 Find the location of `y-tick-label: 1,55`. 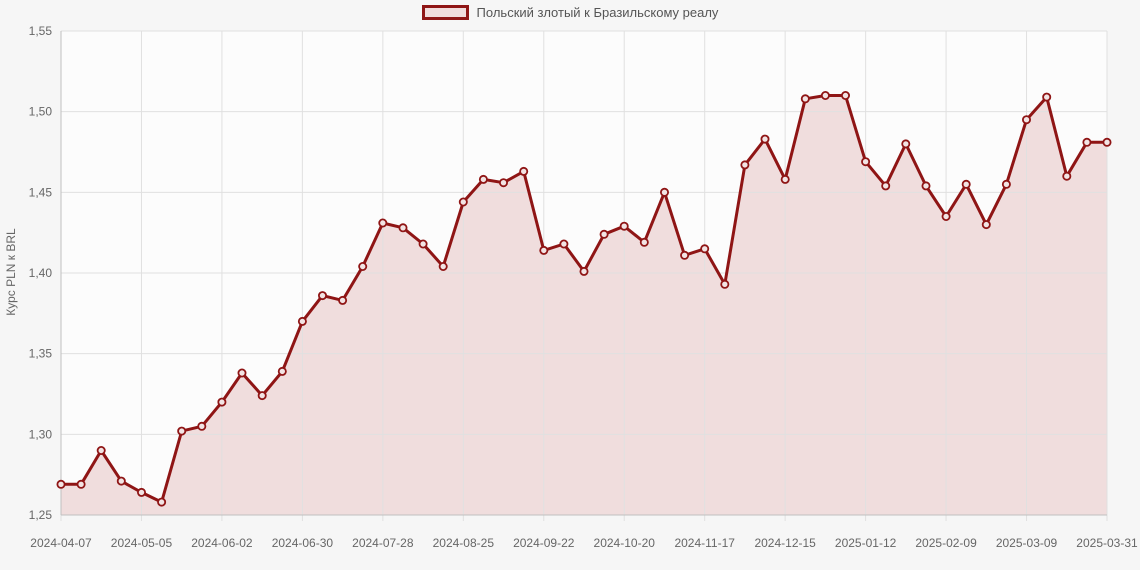

y-tick-label: 1,55 is located at coordinates (41, 31).